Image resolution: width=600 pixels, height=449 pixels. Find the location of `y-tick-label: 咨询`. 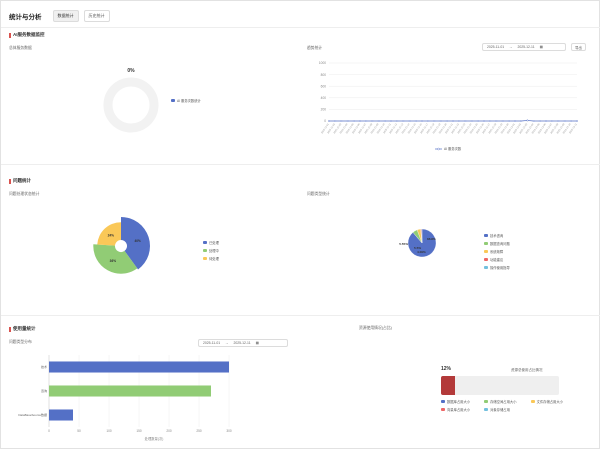

y-tick-label: 咨询 is located at coordinates (44, 390).